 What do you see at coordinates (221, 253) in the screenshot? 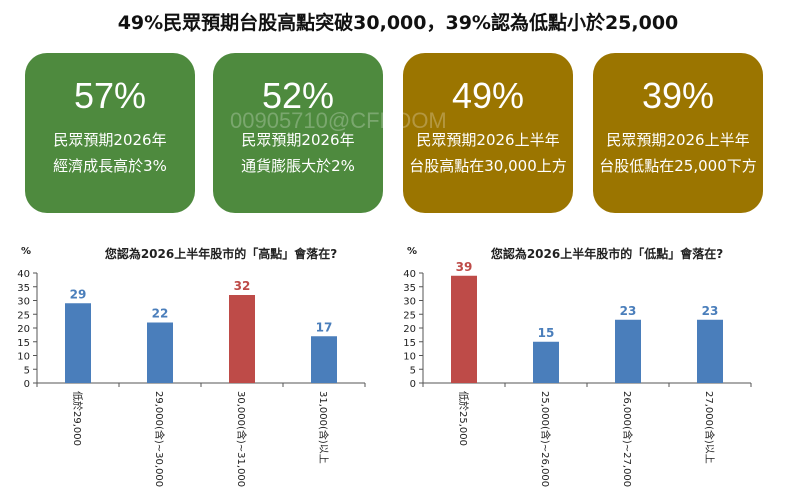
I see `chart-title: 您認為2026上半年股市的「高點」會落在?` at bounding box center [221, 253].